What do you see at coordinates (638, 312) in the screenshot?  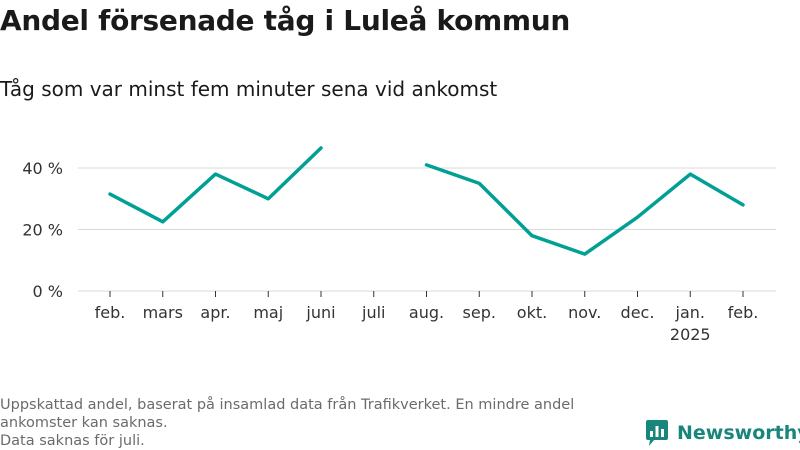 I see `x-tick-label: dec.` at bounding box center [638, 312].